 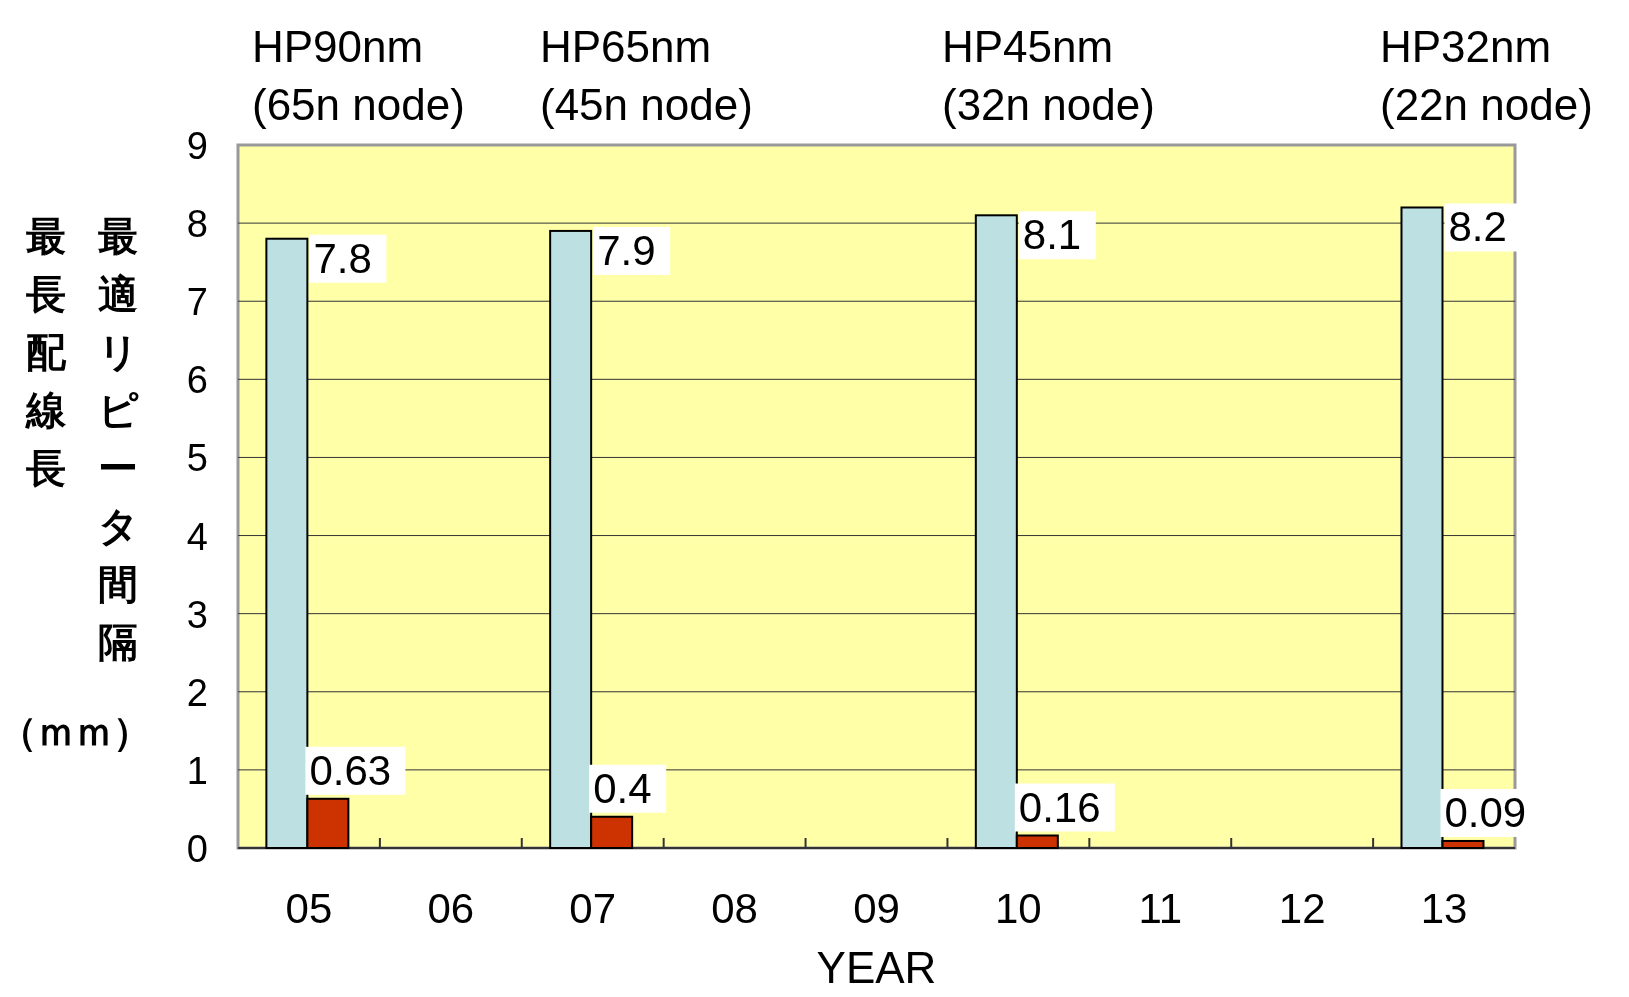 I want to click on text: HP45nm (32n node), so click(x=1048, y=75).